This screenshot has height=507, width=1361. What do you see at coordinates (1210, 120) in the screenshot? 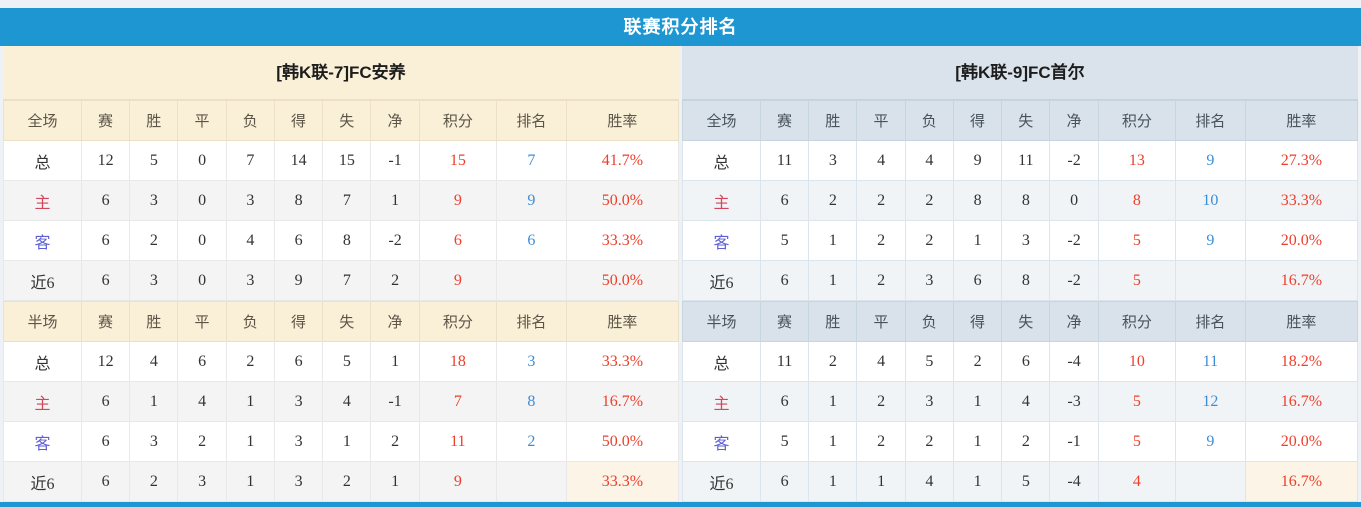
I see `col-header: 排名` at bounding box center [1210, 120].